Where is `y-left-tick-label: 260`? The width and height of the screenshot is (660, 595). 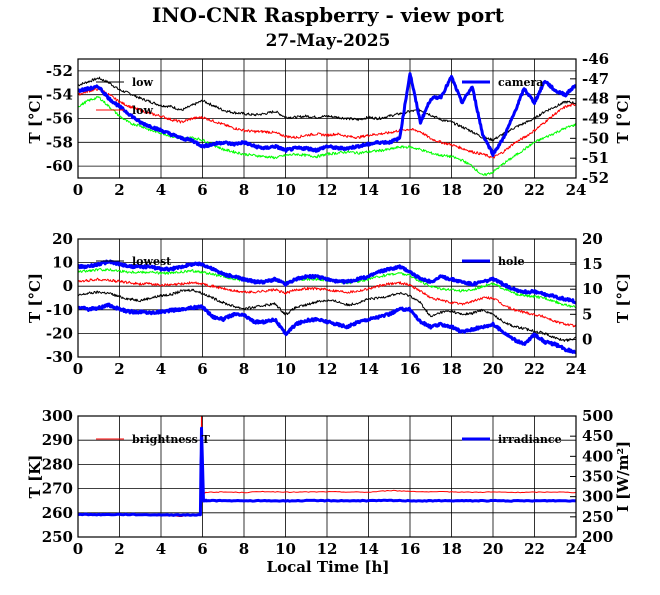 y-left-tick-label: 260 is located at coordinates (57, 513).